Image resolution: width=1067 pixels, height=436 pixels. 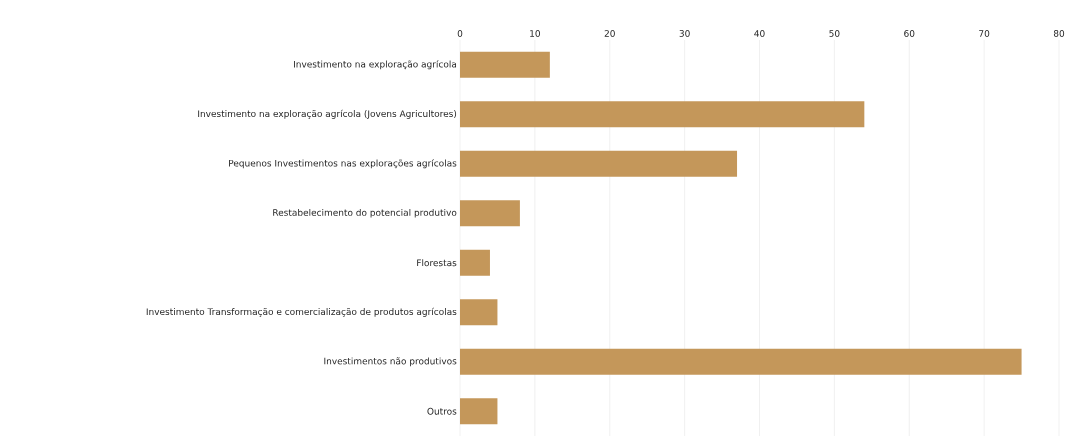 What do you see at coordinates (343, 164) in the screenshot?
I see `y-tick-label: Pequenos Investimentos nas explorações agrícolas` at bounding box center [343, 164].